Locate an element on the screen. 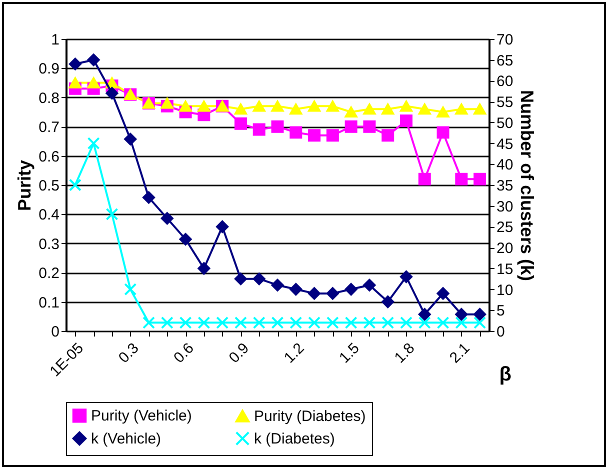 The width and height of the screenshot is (611, 472). x-tick-label: 1.2 is located at coordinates (294, 353).